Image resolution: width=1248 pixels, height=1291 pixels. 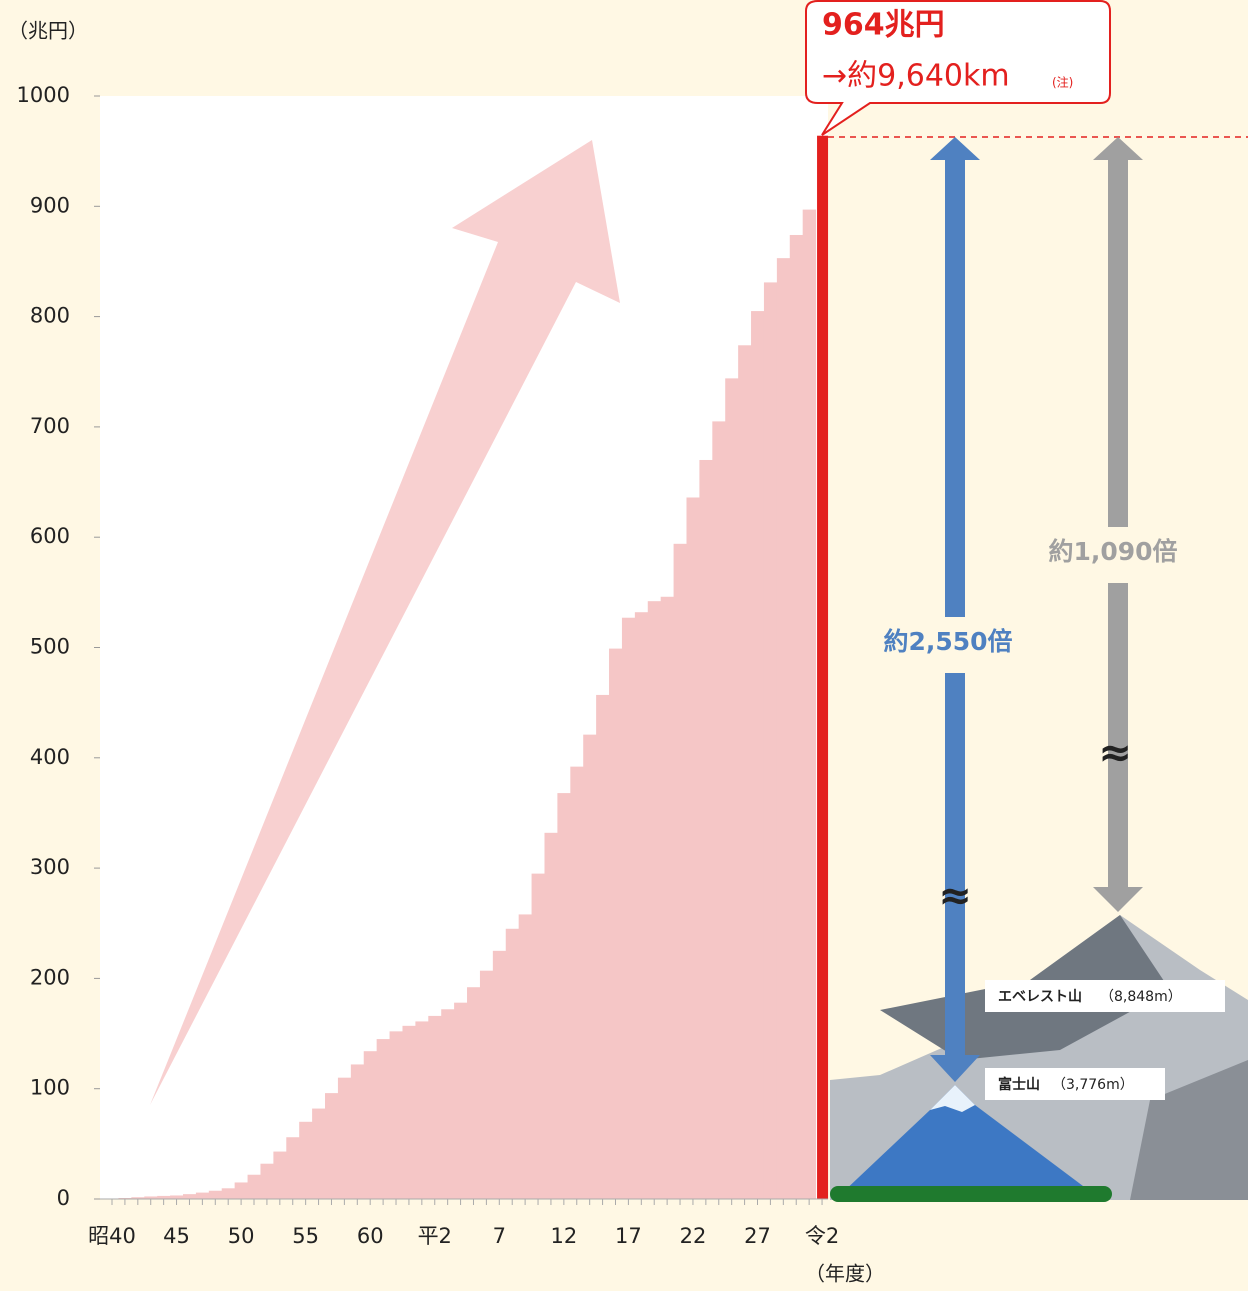 What do you see at coordinates (50, 647) in the screenshot?
I see `y-tick-label: 500` at bounding box center [50, 647].